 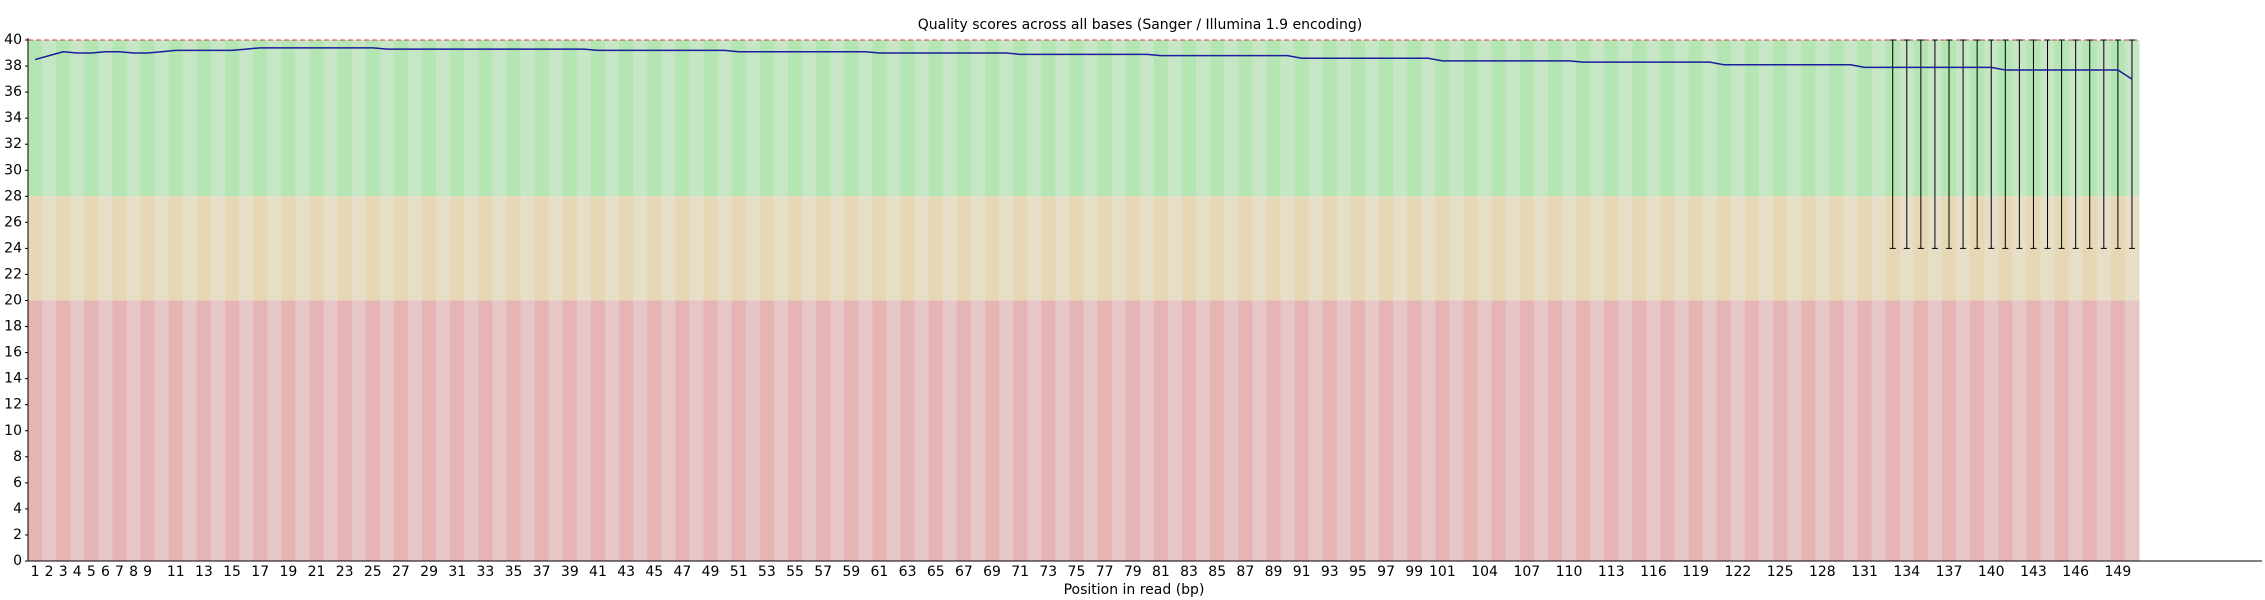 What do you see at coordinates (1330, 572) in the screenshot?
I see `x-tick-label: 93` at bounding box center [1330, 572].